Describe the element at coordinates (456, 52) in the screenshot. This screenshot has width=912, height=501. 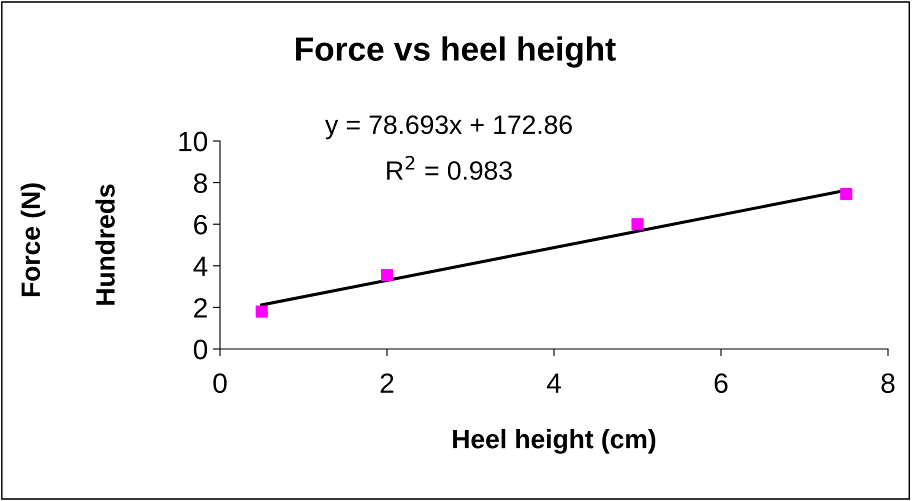
I see `chart-title: Force vs heel height` at that location.